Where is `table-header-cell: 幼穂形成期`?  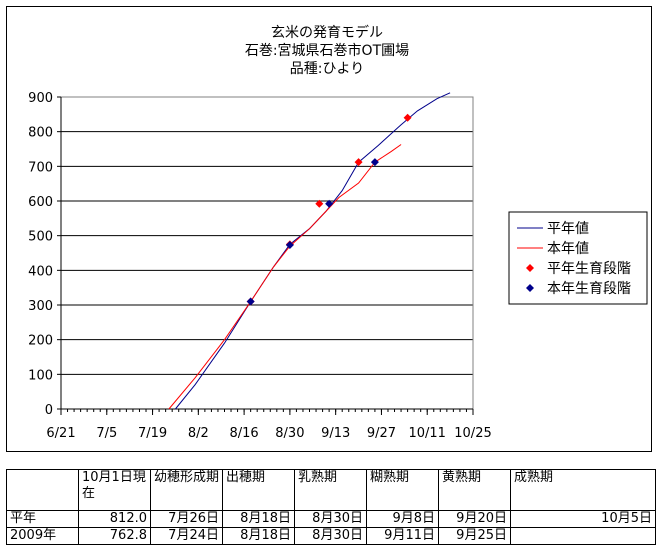 table-header-cell: 幼穂形成期 is located at coordinates (186, 490).